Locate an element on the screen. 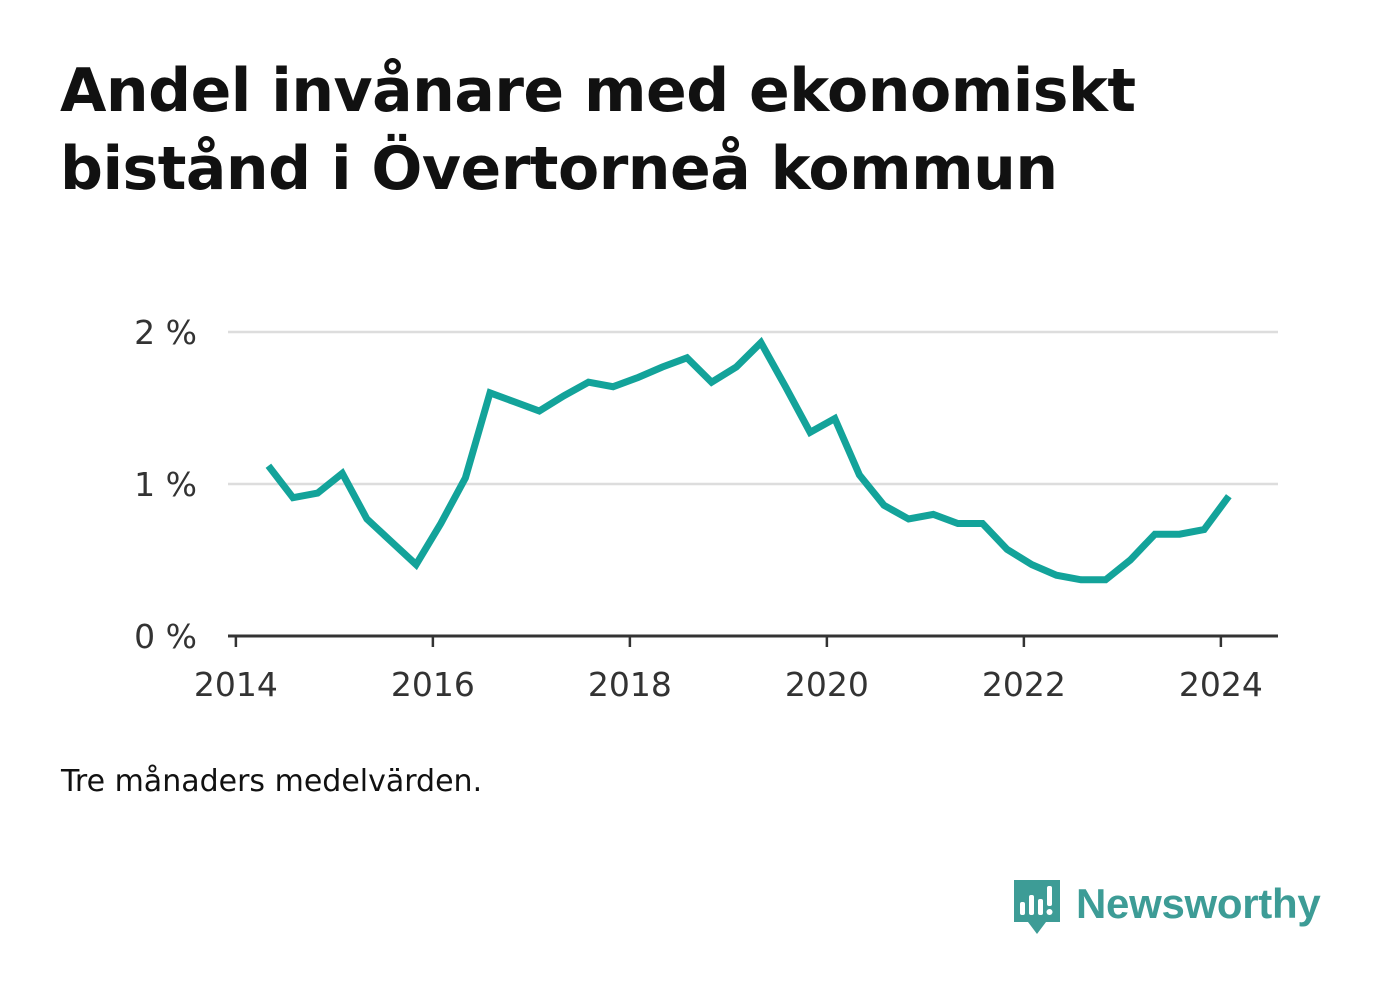  x-tick-label: 2018 is located at coordinates (630, 684).